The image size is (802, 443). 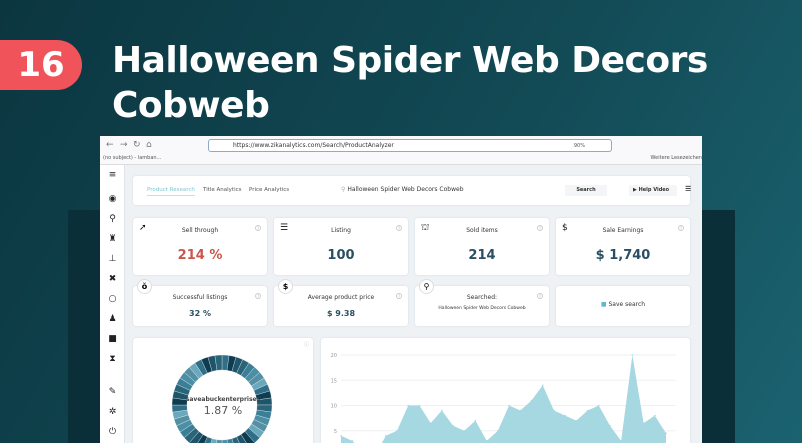 I want to click on sales-chart-panel: 05101520, so click(x=505, y=390).